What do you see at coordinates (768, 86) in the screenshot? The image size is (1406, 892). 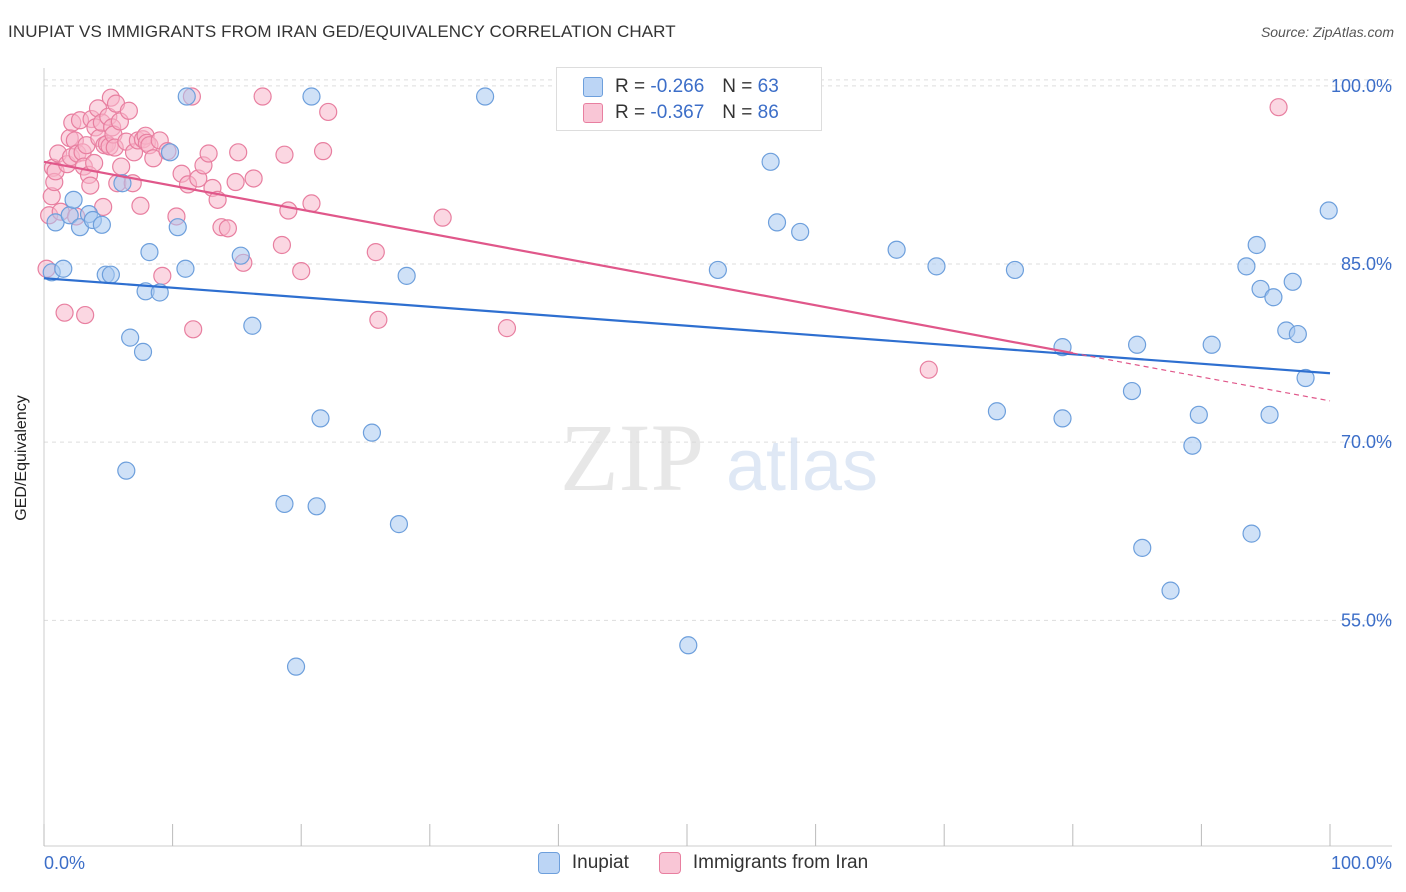 I see `legend-n-value: 63` at bounding box center [768, 86].